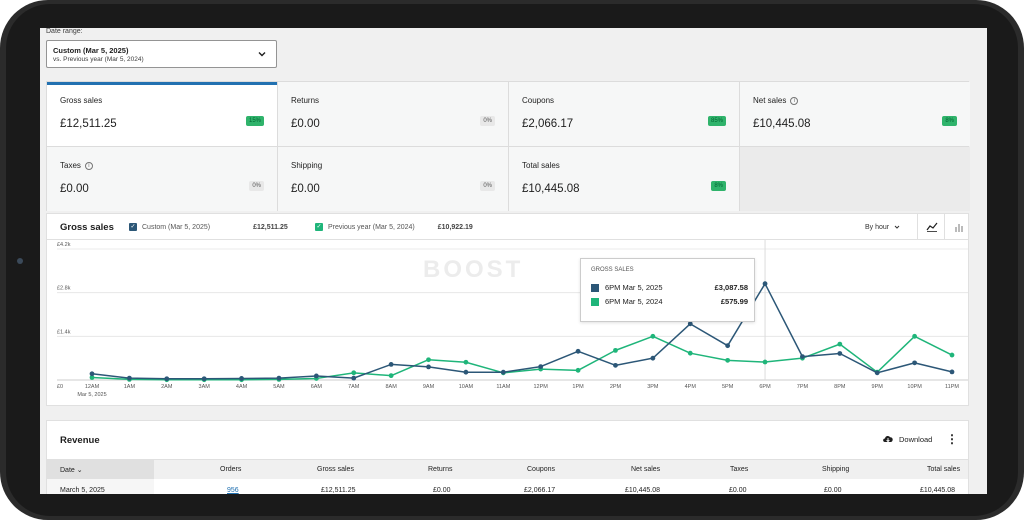  What do you see at coordinates (64, 332) in the screenshot?
I see `y-tick-label: £1.4k` at bounding box center [64, 332].